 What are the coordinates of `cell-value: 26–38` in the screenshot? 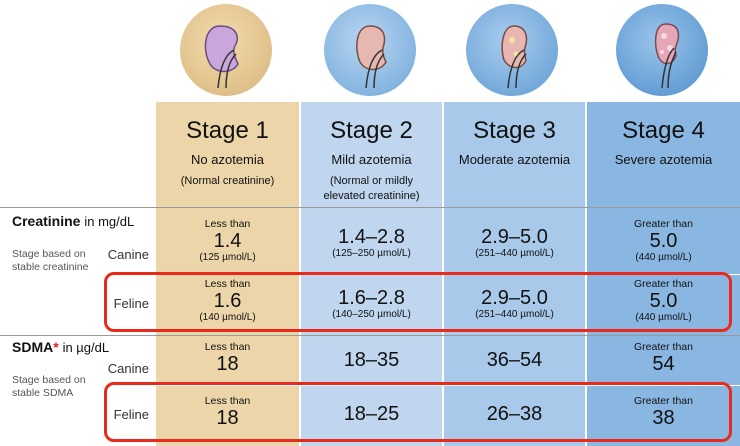 It's located at (514, 414).